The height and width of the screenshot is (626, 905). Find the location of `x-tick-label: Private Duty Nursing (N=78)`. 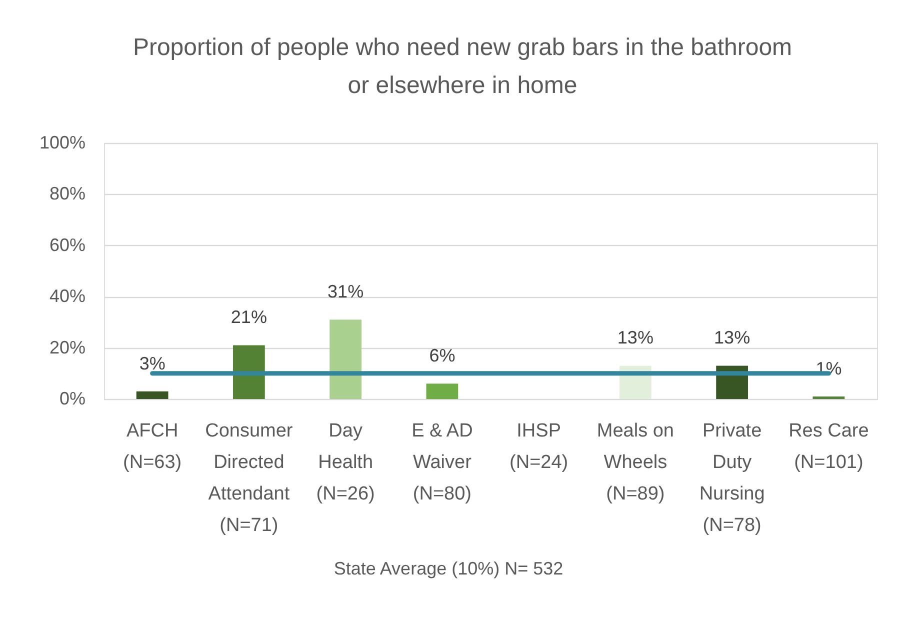

x-tick-label: Private Duty Nursing (N=78) is located at coordinates (732, 478).